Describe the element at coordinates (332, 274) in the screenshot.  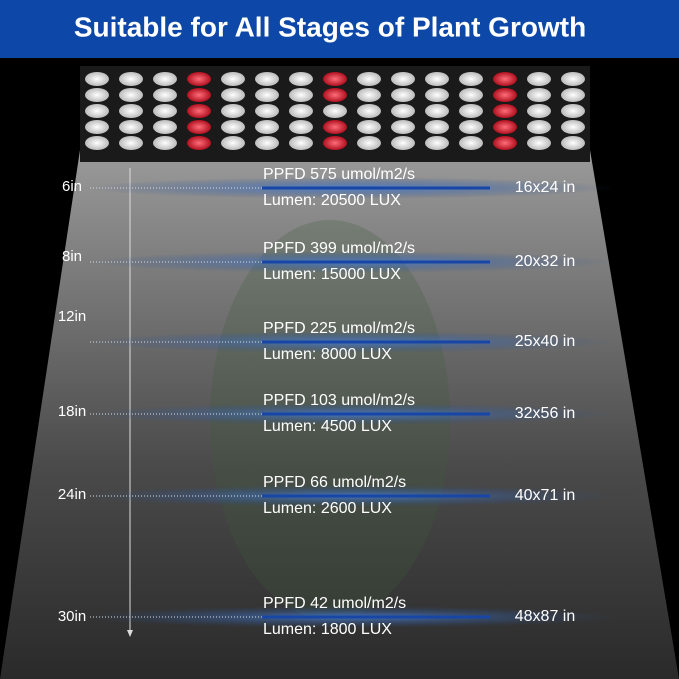
I see `lumen-label: Lumen: 15000 LUX` at that location.